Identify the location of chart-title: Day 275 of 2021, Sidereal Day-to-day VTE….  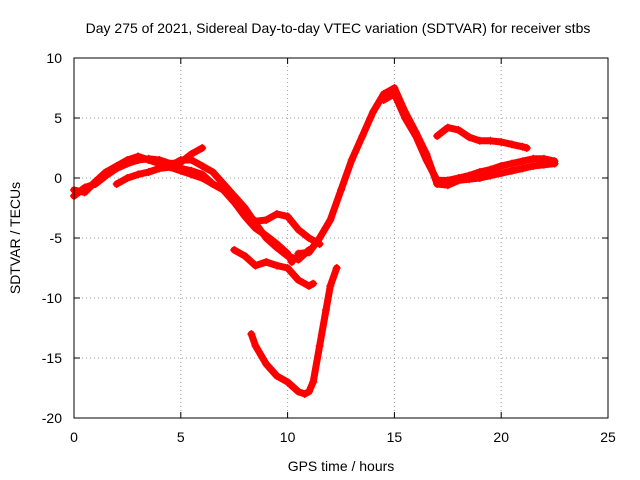
(338, 28).